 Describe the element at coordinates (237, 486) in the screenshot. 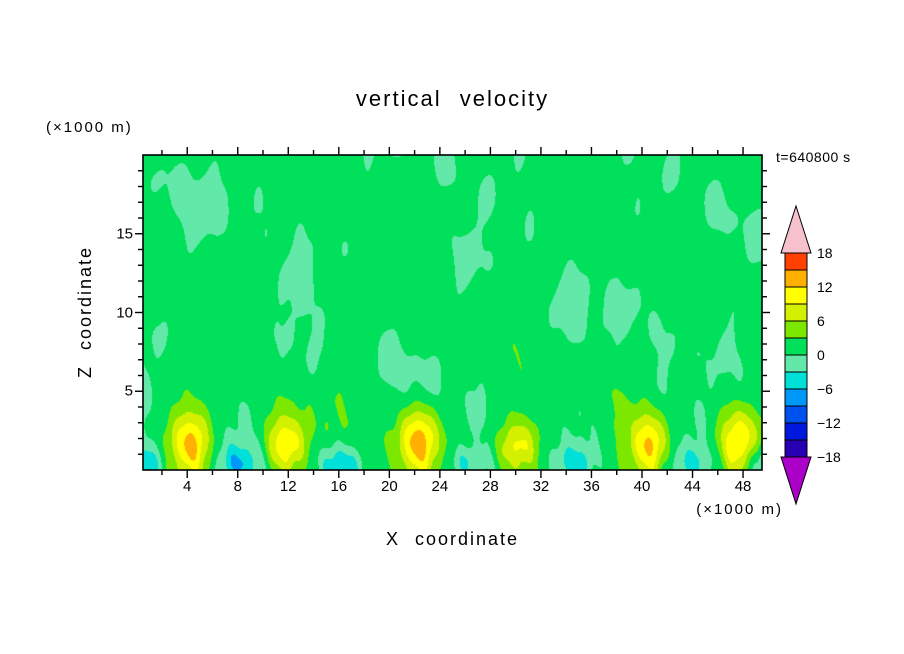

I see `x-tick-label: 8` at that location.